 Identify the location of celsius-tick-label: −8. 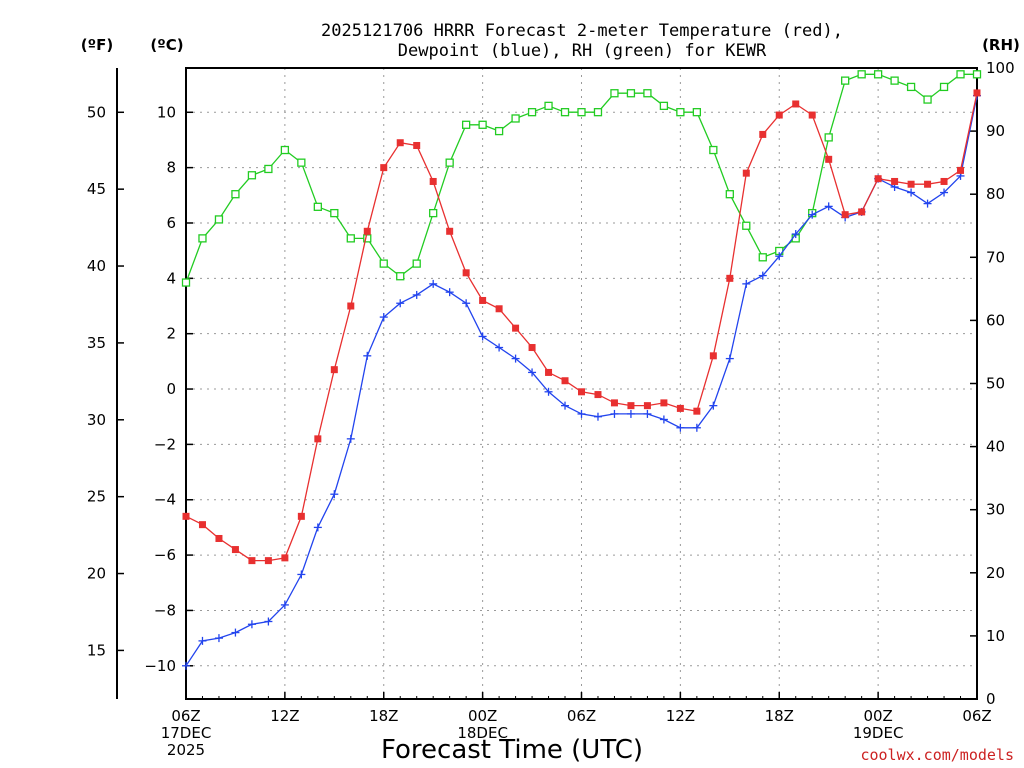
(165, 610).